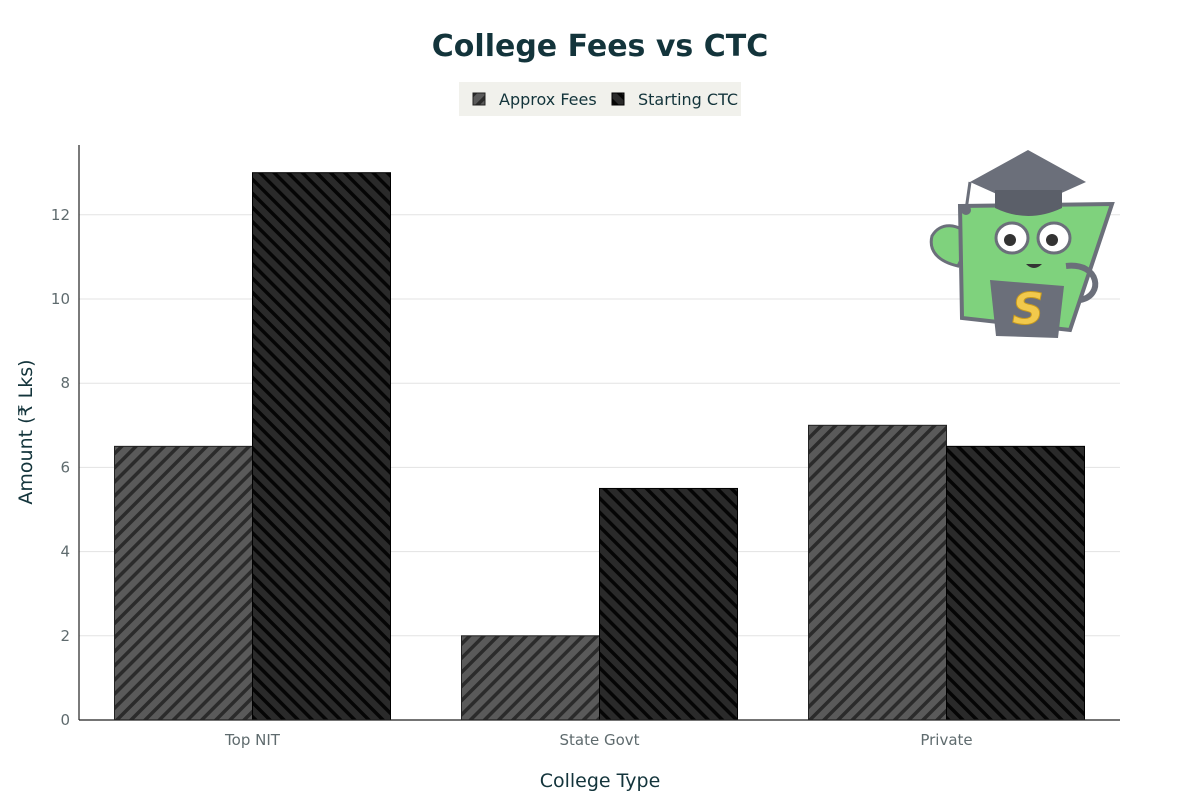  What do you see at coordinates (60, 299) in the screenshot?
I see `y-tick-label: 10` at bounding box center [60, 299].